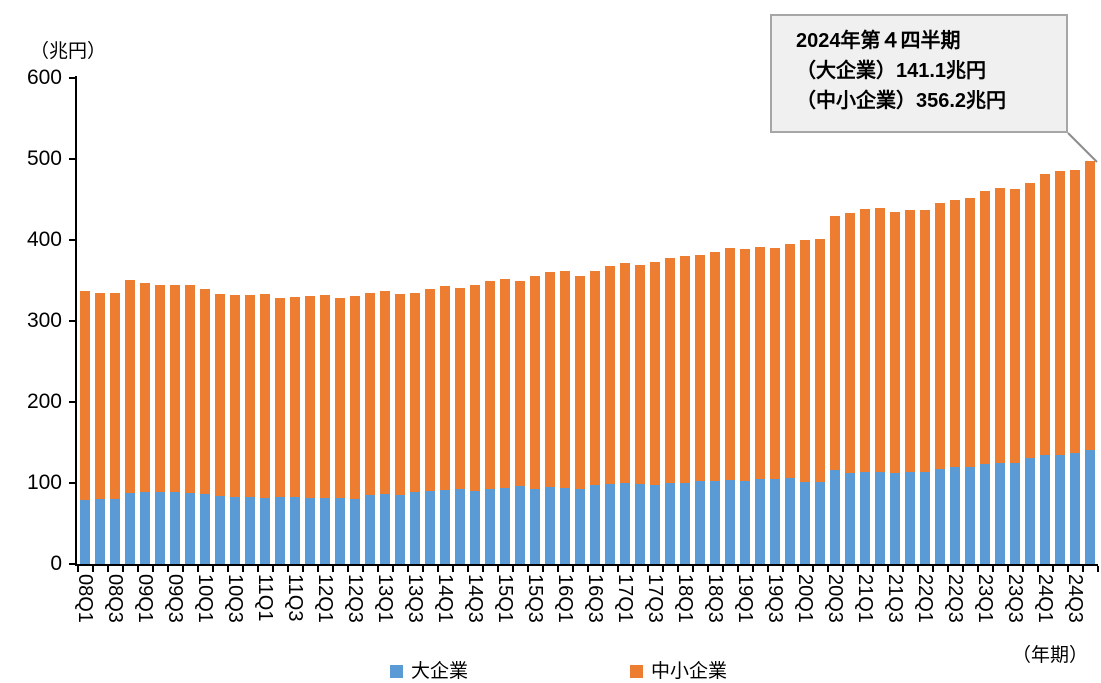 The height and width of the screenshot is (683, 1101). Describe the element at coordinates (444, 598) in the screenshot. I see `x-tick-label: 14Q1` at that location.